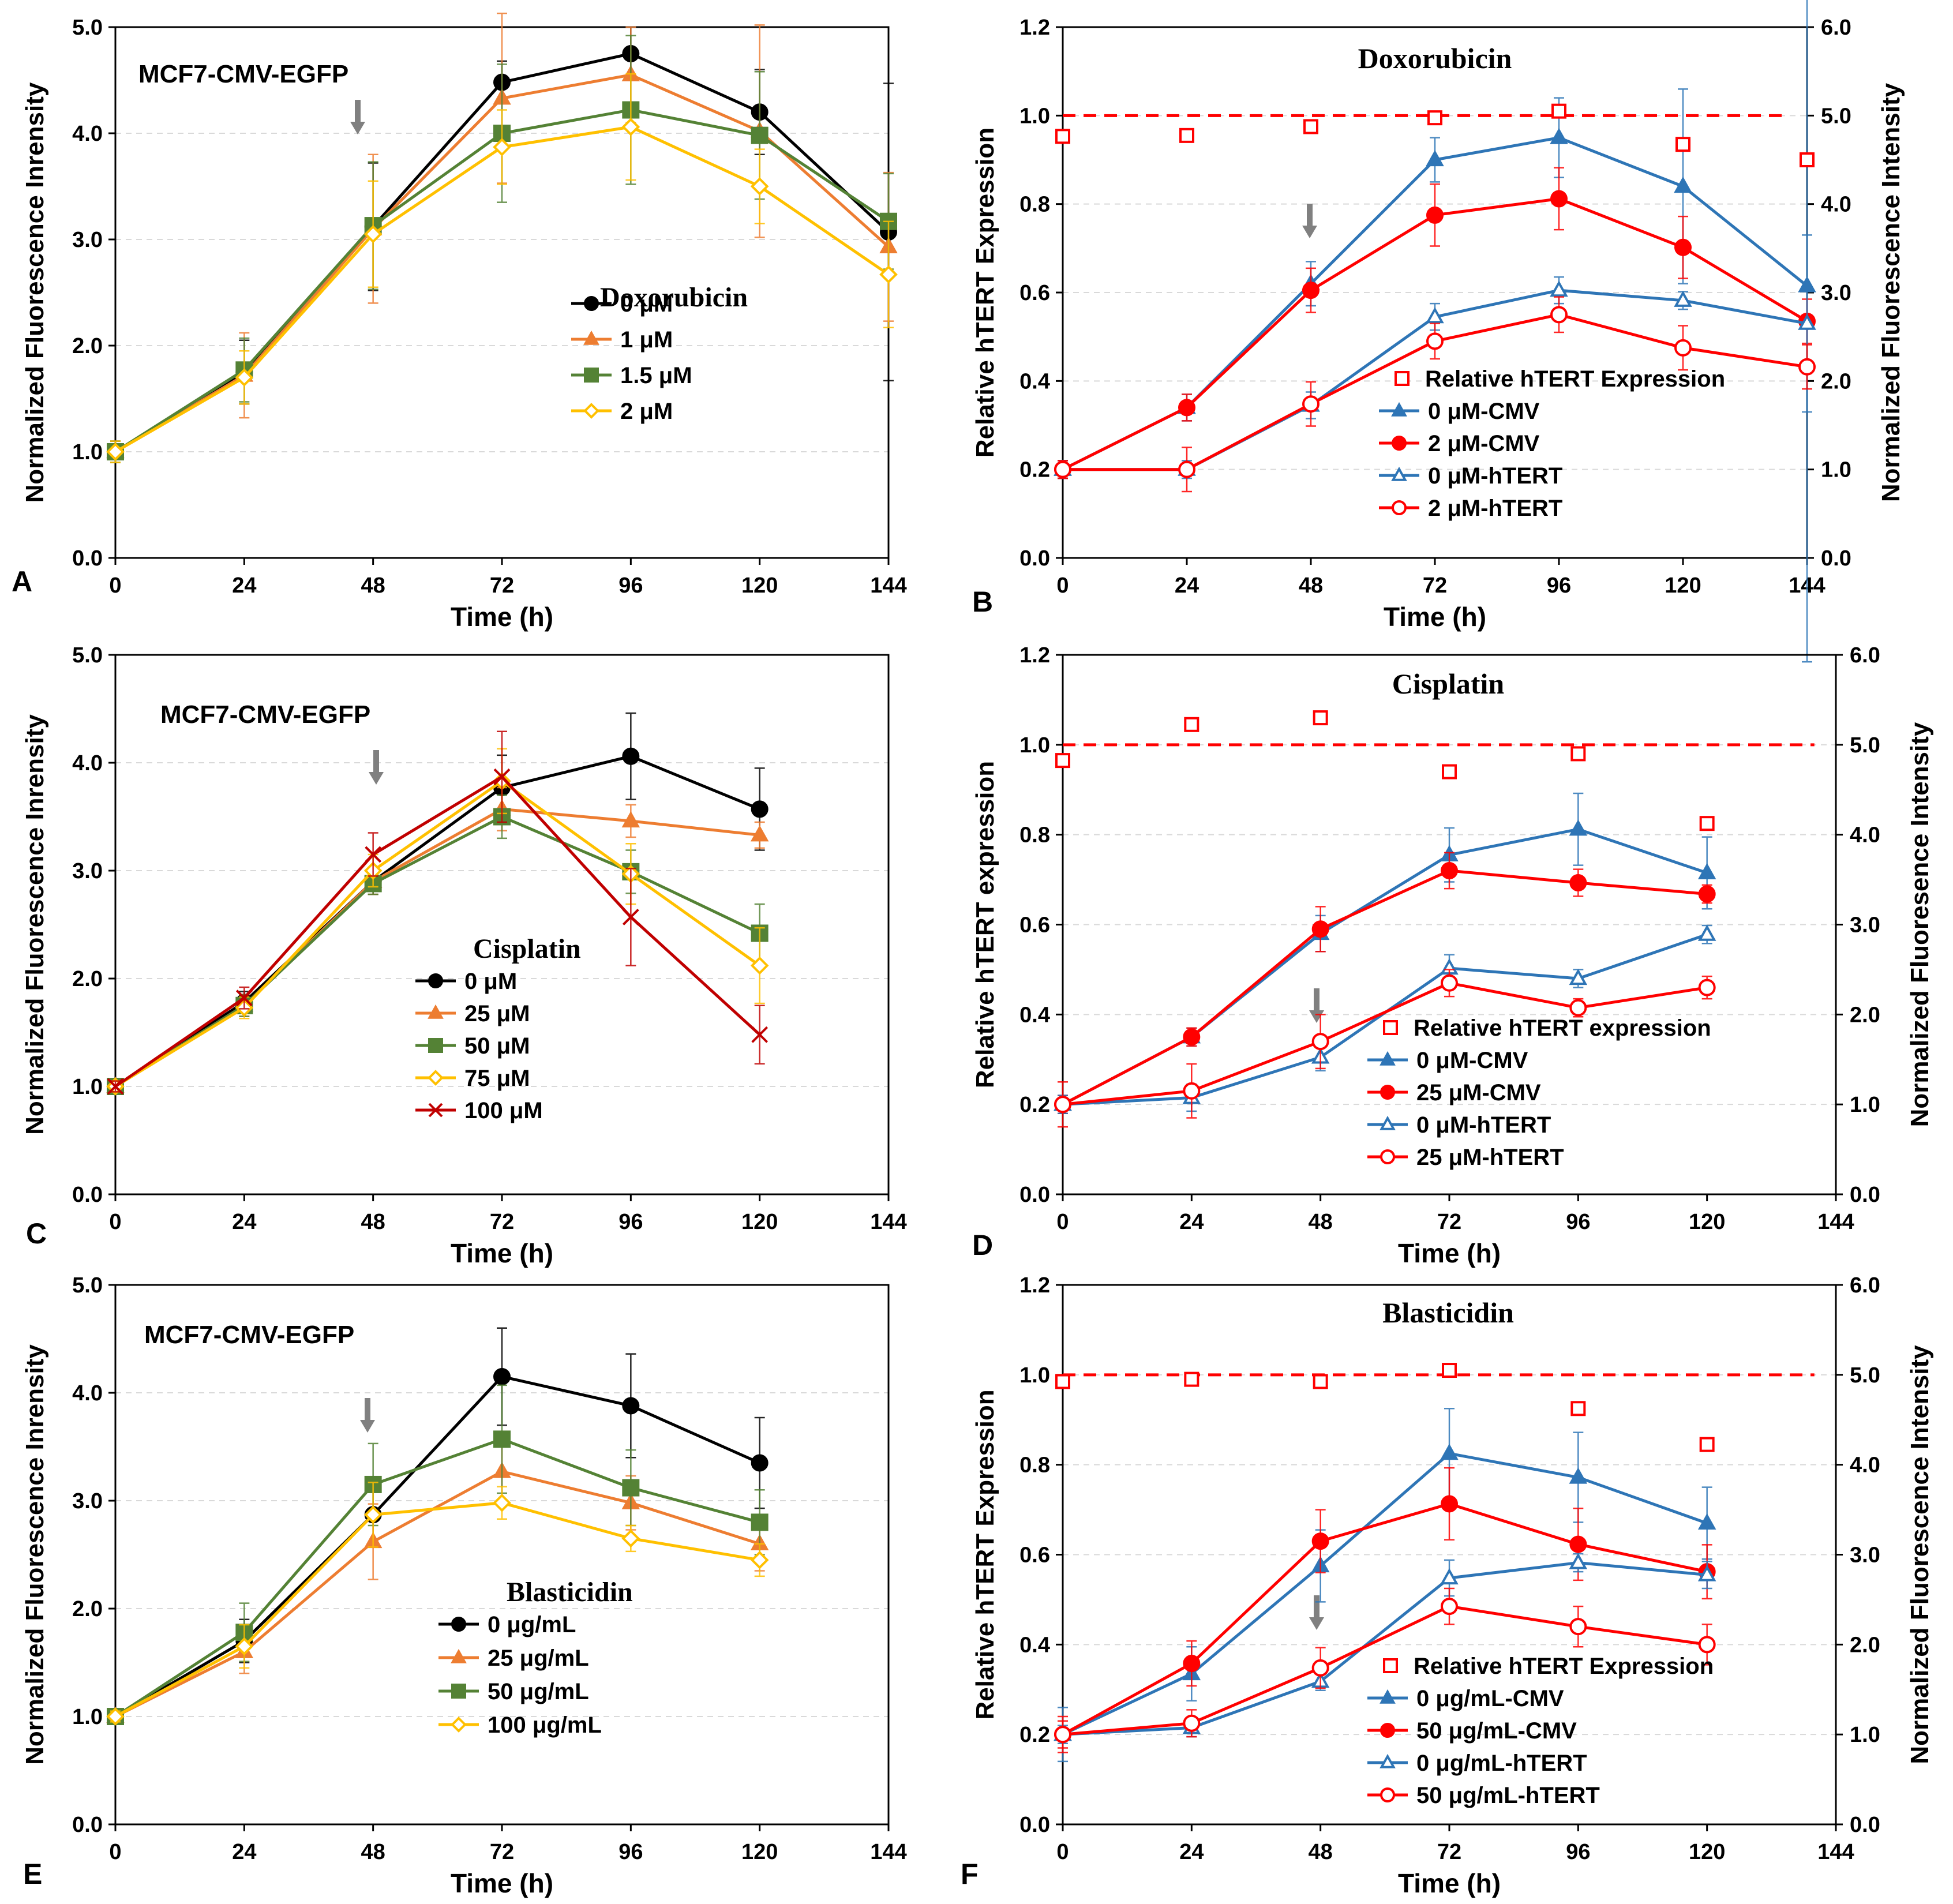 Image resolution: width=1953 pixels, height=1904 pixels. What do you see at coordinates (570, 1592) in the screenshot?
I see `legend-title: Blasticidin` at bounding box center [570, 1592].